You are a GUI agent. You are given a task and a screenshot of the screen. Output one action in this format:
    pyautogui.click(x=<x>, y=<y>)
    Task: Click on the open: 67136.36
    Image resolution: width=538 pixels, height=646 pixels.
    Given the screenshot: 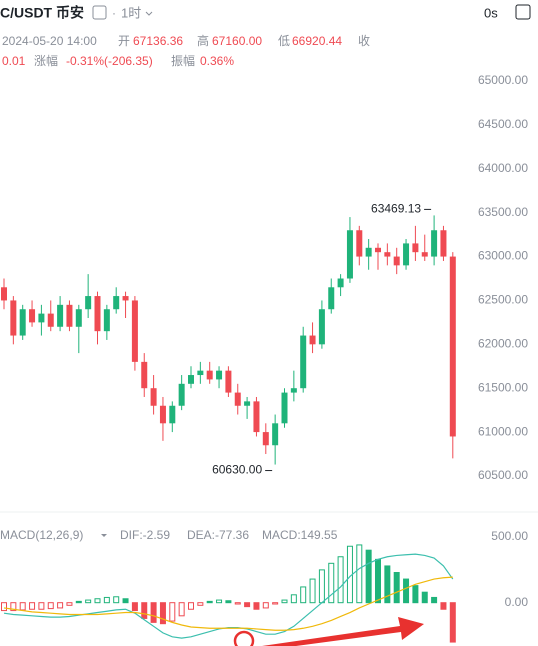 What is the action you would take?
    pyautogui.click(x=158, y=41)
    